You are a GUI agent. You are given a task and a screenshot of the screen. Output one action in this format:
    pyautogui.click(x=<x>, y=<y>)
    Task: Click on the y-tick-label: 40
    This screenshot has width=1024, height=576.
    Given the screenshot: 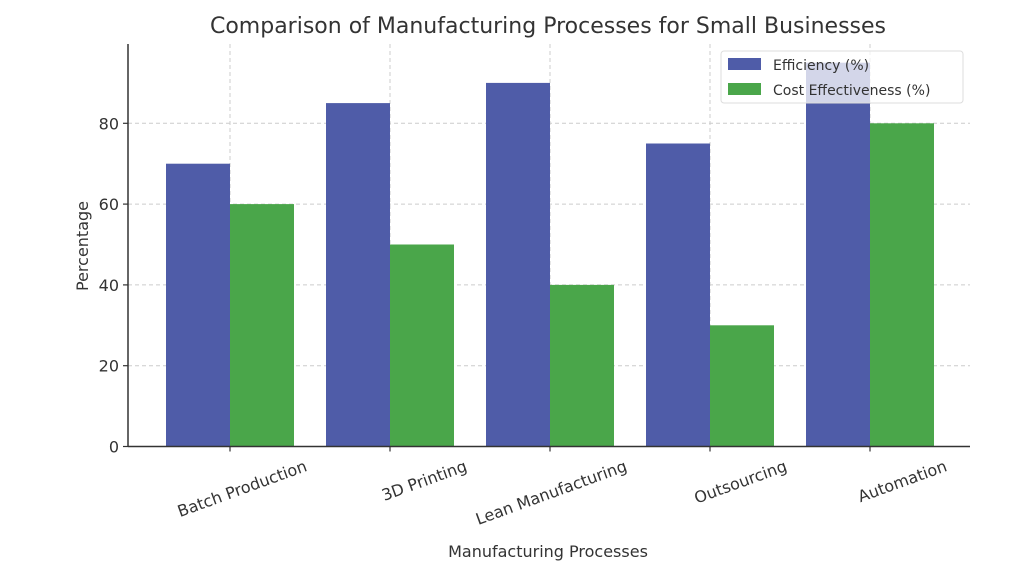 What is the action you would take?
    pyautogui.click(x=109, y=285)
    